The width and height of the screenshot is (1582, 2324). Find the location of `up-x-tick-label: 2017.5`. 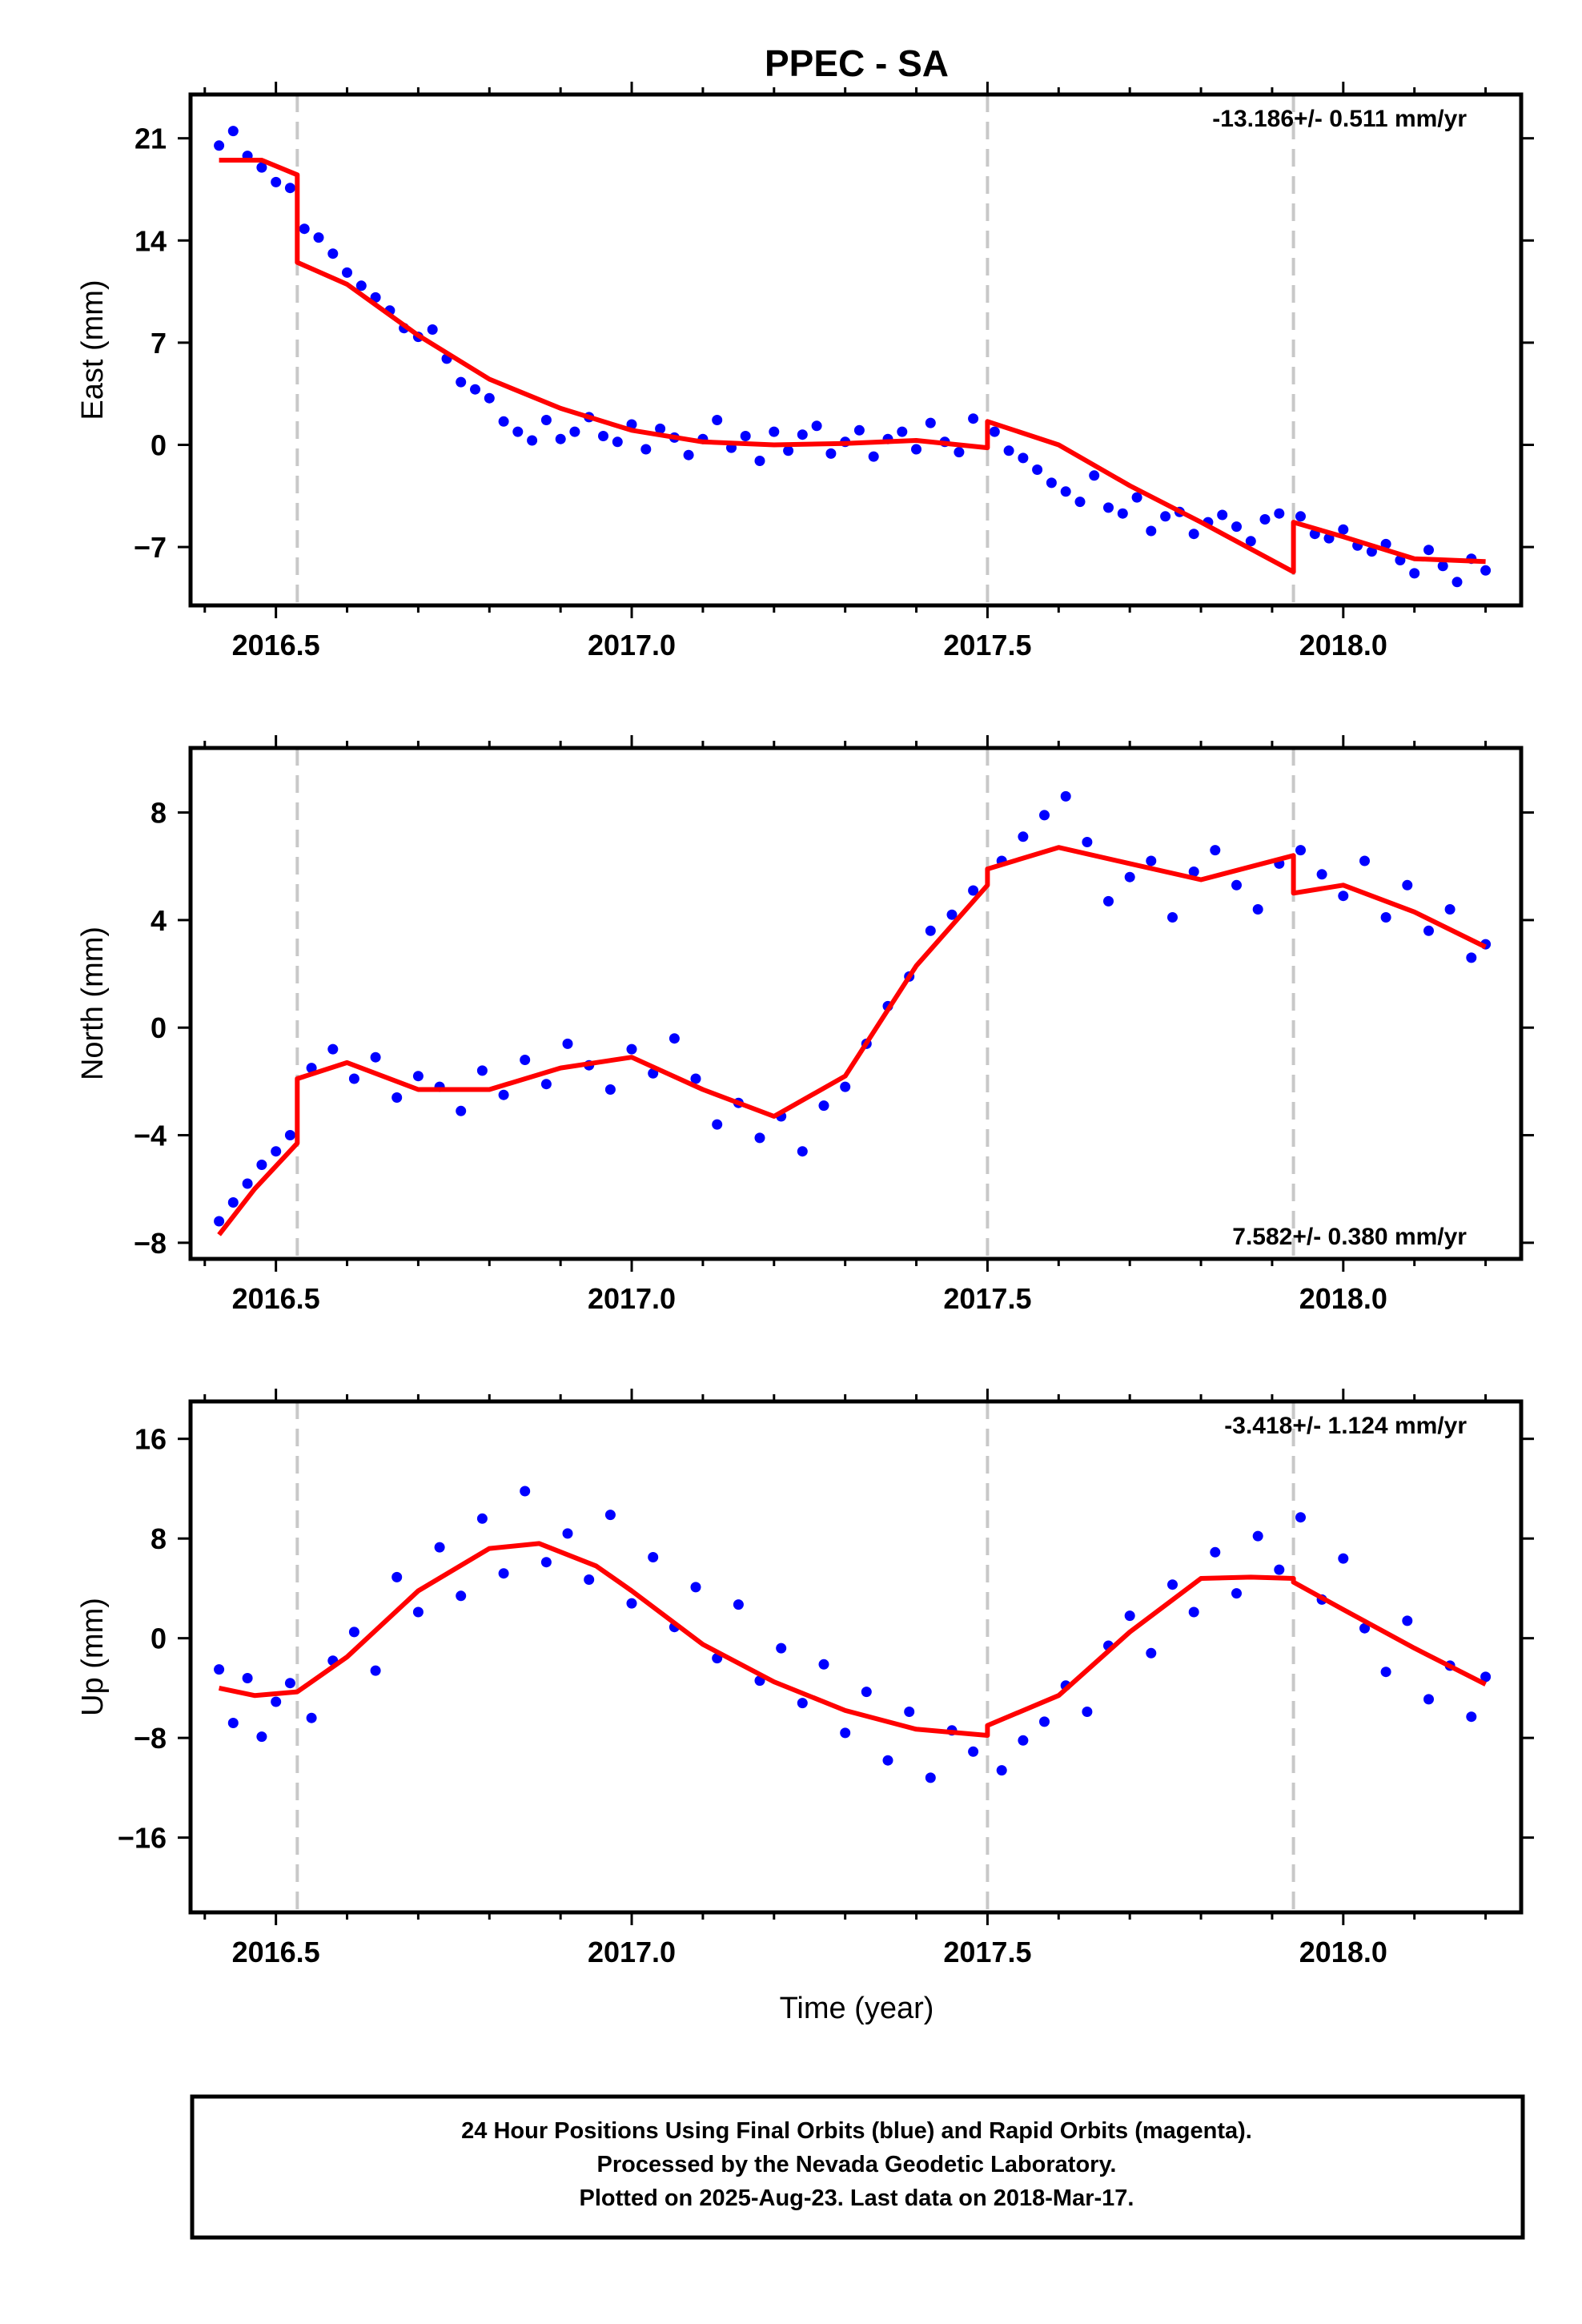

up-x-tick-label: 2017.5 is located at coordinates (987, 1952).